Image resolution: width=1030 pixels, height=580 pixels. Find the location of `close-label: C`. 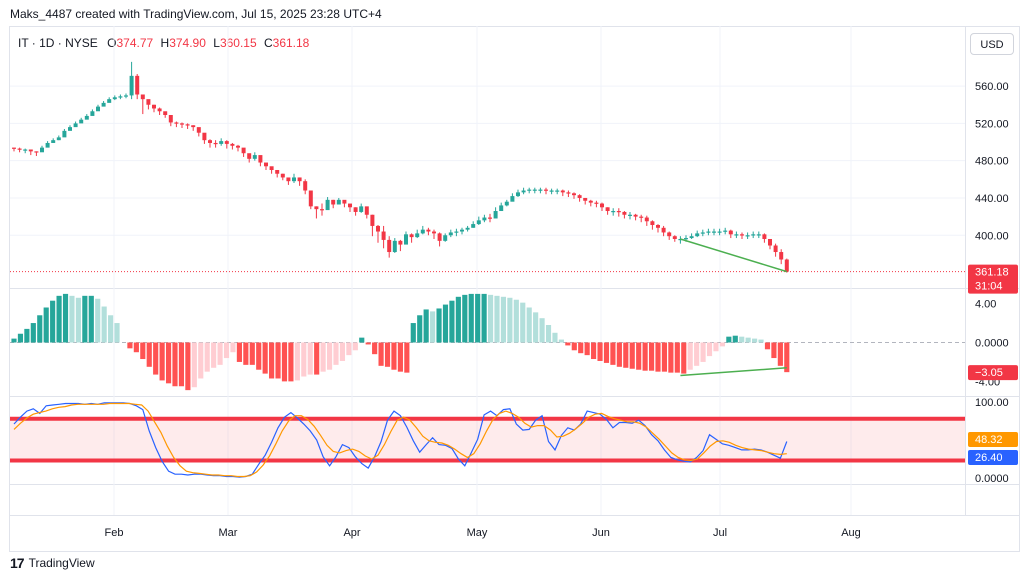

close-label: C is located at coordinates (268, 43).